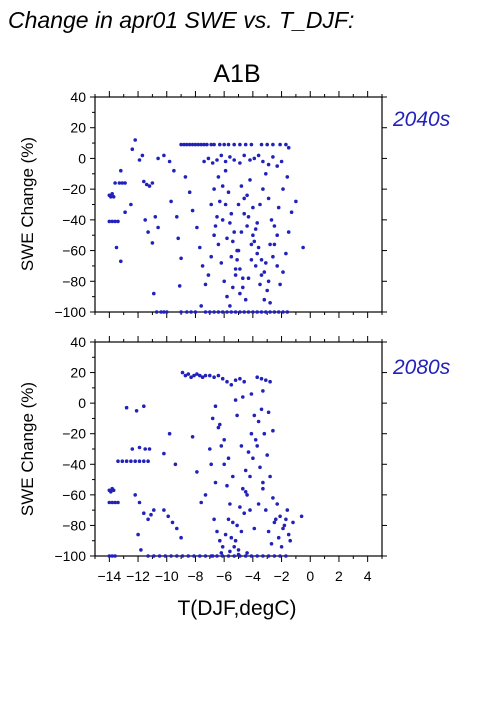 This screenshot has width=501, height=709. What do you see at coordinates (78, 97) in the screenshot?
I see `y-tick-label: 40` at bounding box center [78, 97].